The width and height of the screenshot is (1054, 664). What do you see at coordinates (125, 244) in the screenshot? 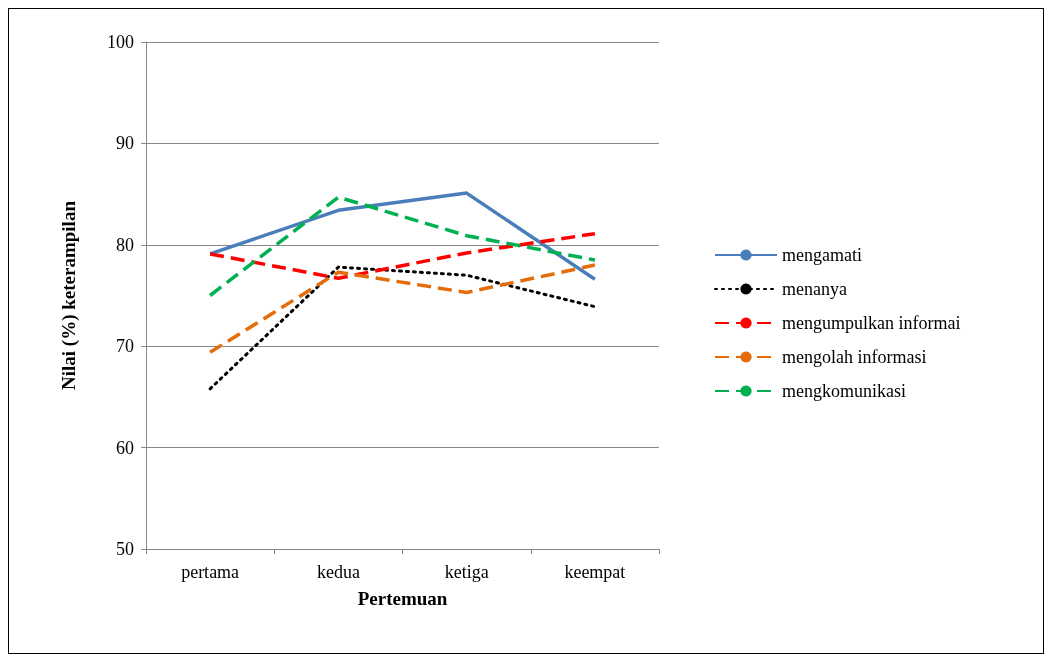
I see `y-tick-label: 80` at bounding box center [125, 244].